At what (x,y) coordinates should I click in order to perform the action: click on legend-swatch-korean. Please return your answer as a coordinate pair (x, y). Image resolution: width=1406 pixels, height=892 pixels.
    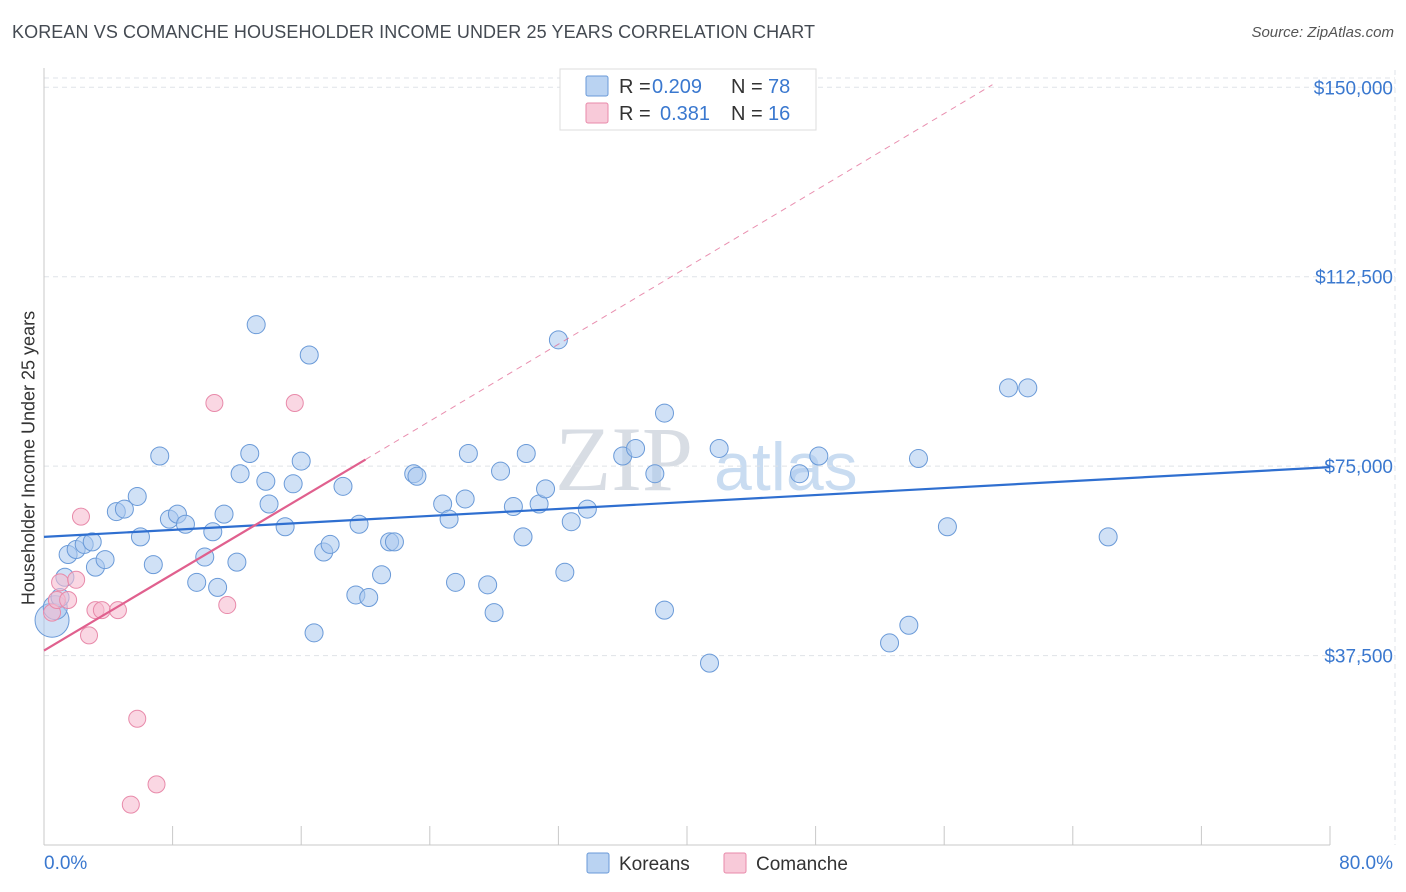
    Looking at the image, I should click on (597, 86).